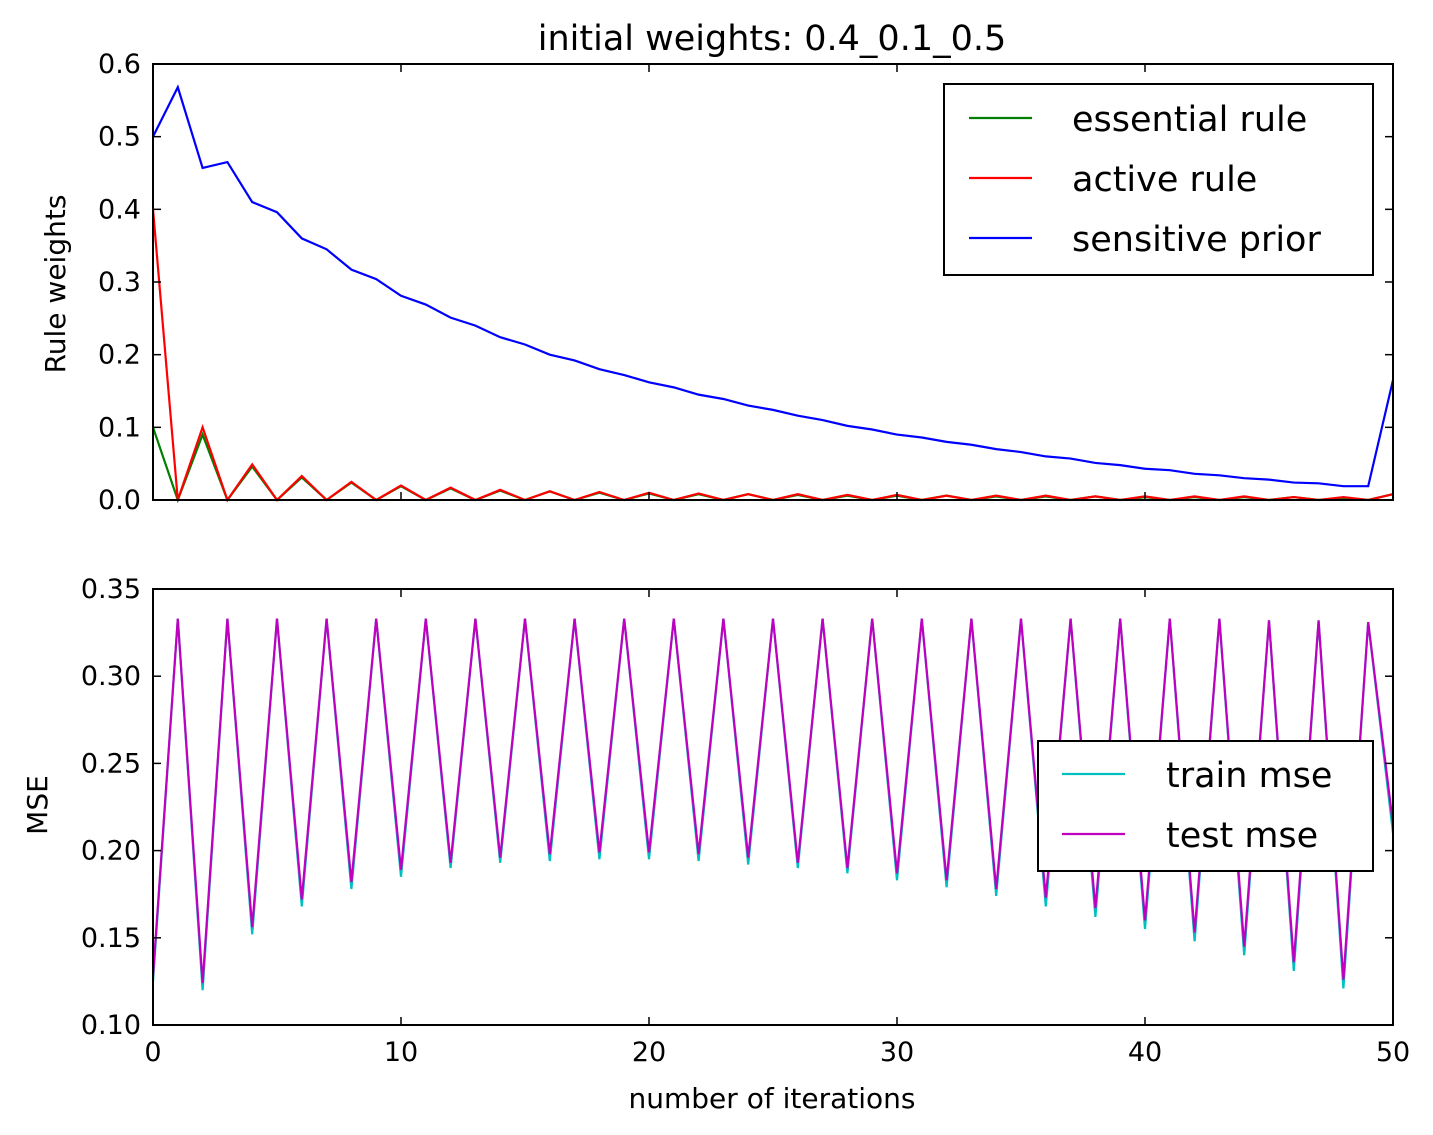  Describe the element at coordinates (772, 1098) in the screenshot. I see `x-axis-label: number of iterations` at that location.